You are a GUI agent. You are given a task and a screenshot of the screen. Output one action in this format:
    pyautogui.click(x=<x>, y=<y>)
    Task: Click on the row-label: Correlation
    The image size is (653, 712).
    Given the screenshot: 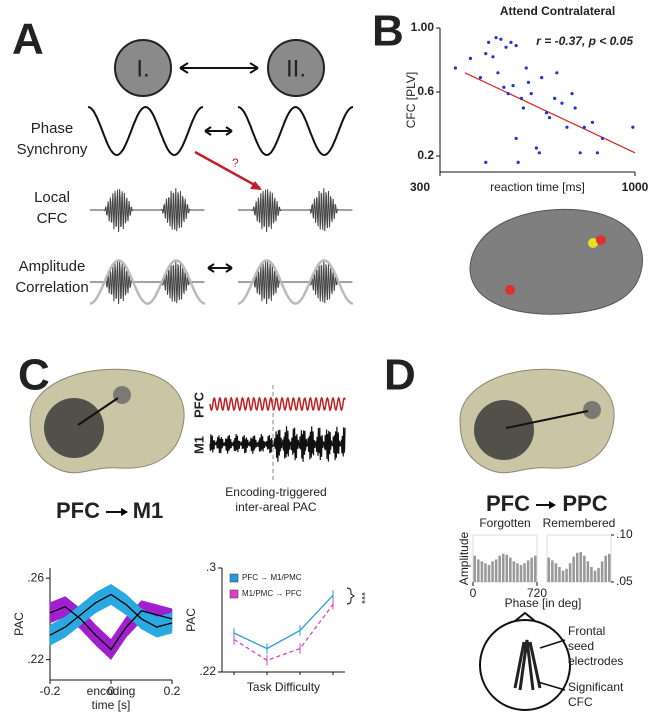 What is the action you would take?
    pyautogui.click(x=51, y=287)
    